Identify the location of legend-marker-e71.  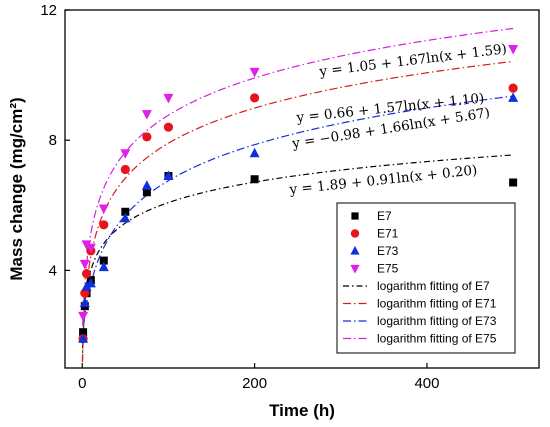
(355, 233).